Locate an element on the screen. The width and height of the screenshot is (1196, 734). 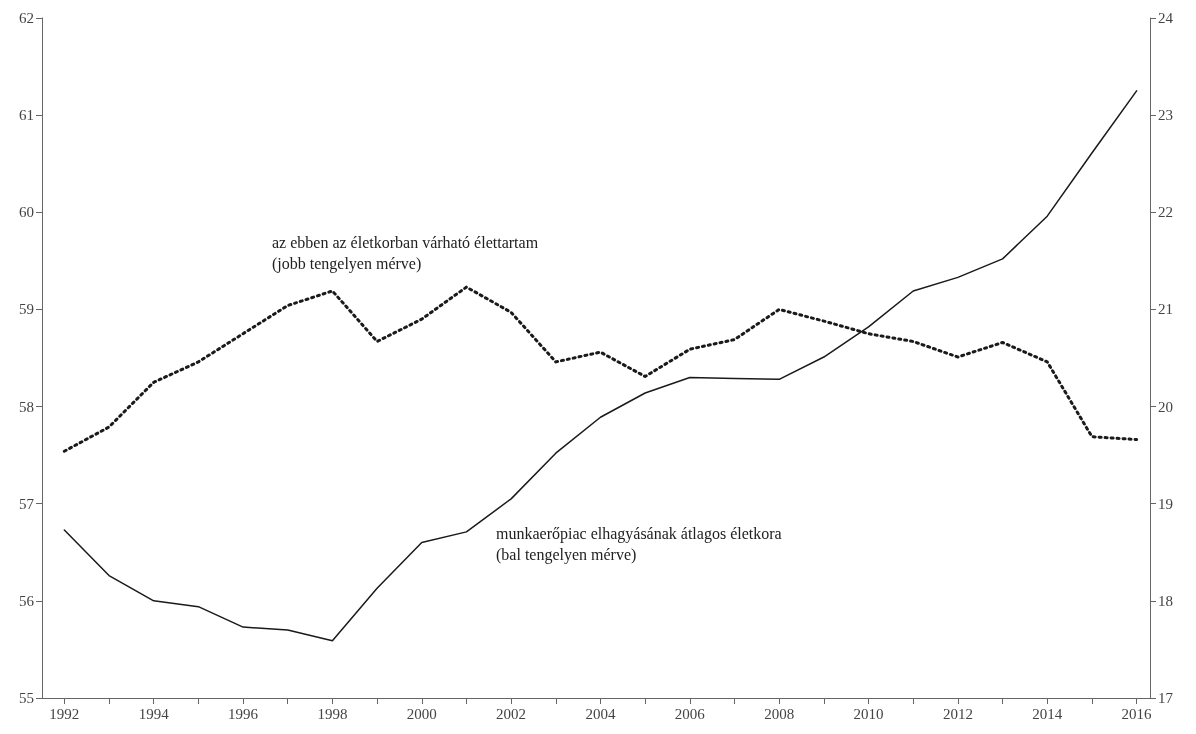
y2-tick-label: 22 is located at coordinates (1165, 212).